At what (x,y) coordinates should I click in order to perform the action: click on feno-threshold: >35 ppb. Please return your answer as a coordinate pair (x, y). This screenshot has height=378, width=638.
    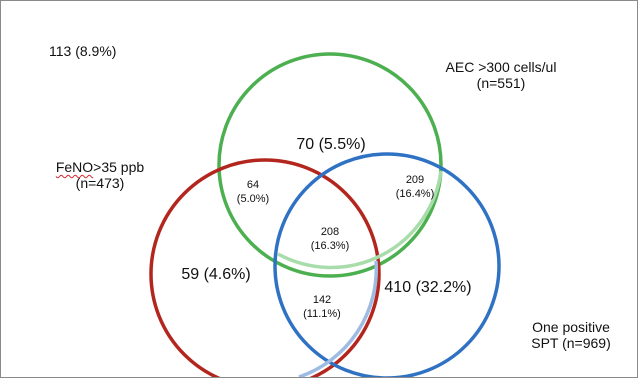
    Looking at the image, I should click on (119, 167).